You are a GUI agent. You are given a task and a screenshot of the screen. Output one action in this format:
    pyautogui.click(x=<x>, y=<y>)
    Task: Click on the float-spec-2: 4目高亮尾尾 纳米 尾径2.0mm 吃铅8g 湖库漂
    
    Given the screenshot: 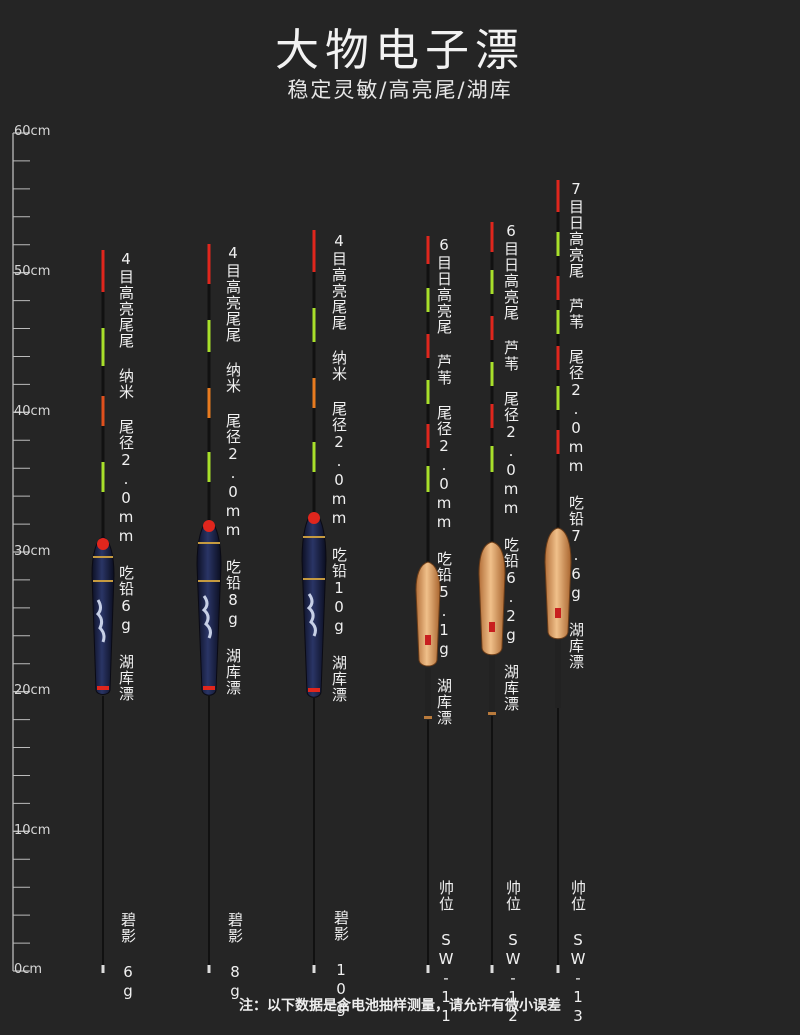 What is the action you would take?
    pyautogui.click(x=233, y=470)
    